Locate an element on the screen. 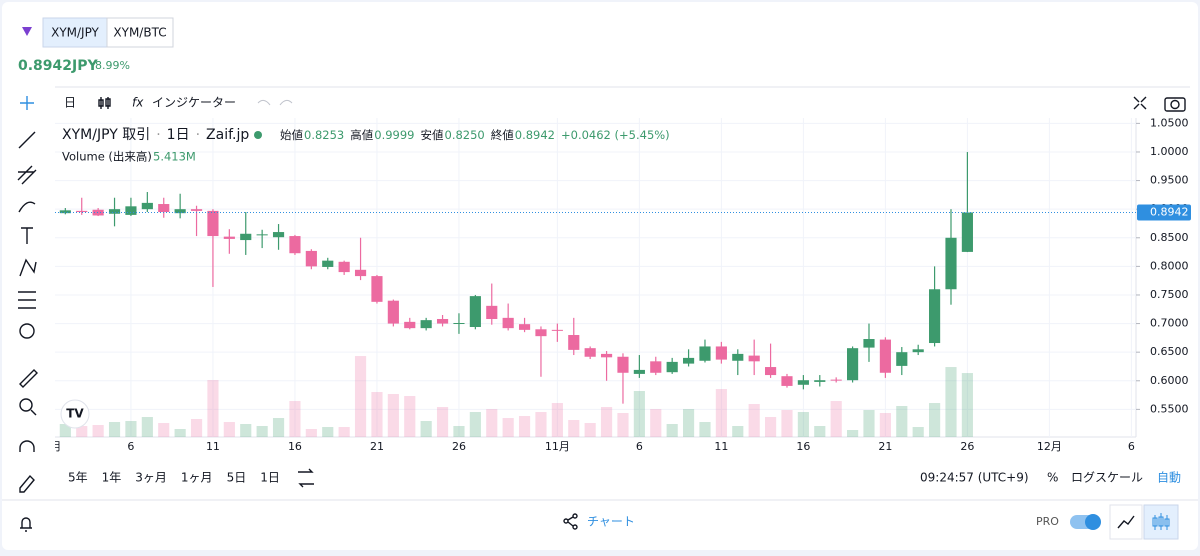 This screenshot has width=1200, height=556. ohlc-label: 高値 is located at coordinates (361, 135).